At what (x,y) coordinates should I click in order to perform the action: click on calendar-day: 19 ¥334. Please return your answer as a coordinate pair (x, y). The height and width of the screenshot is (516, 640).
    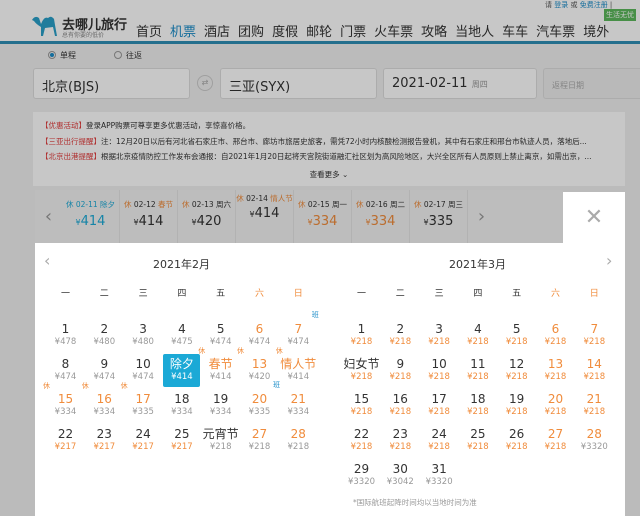
    Looking at the image, I should click on (220, 405).